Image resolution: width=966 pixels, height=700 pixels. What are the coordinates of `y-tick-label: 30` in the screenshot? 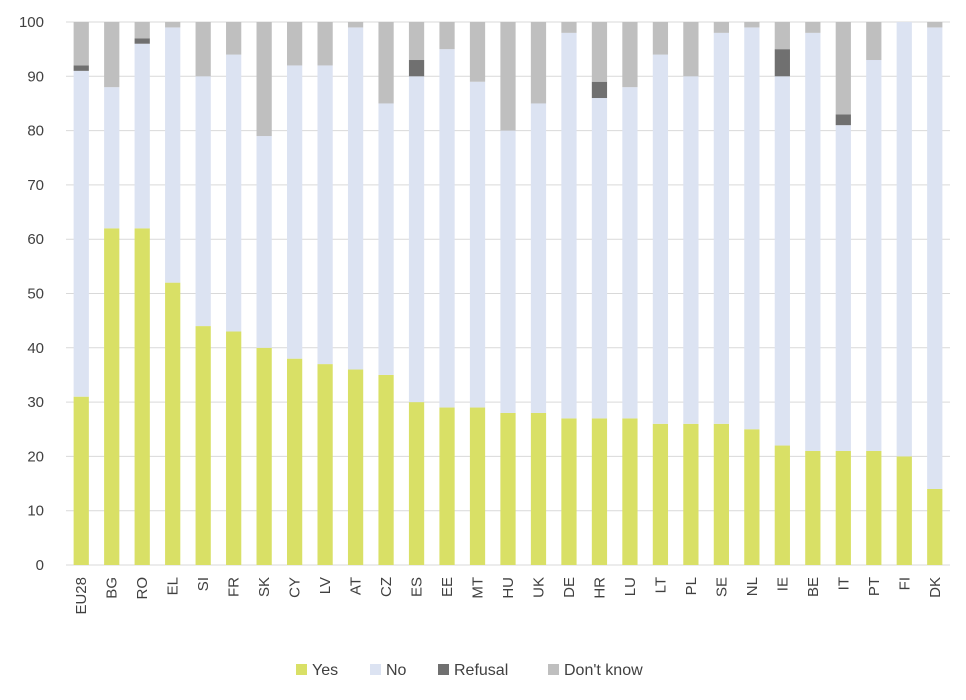 It's located at (35, 402).